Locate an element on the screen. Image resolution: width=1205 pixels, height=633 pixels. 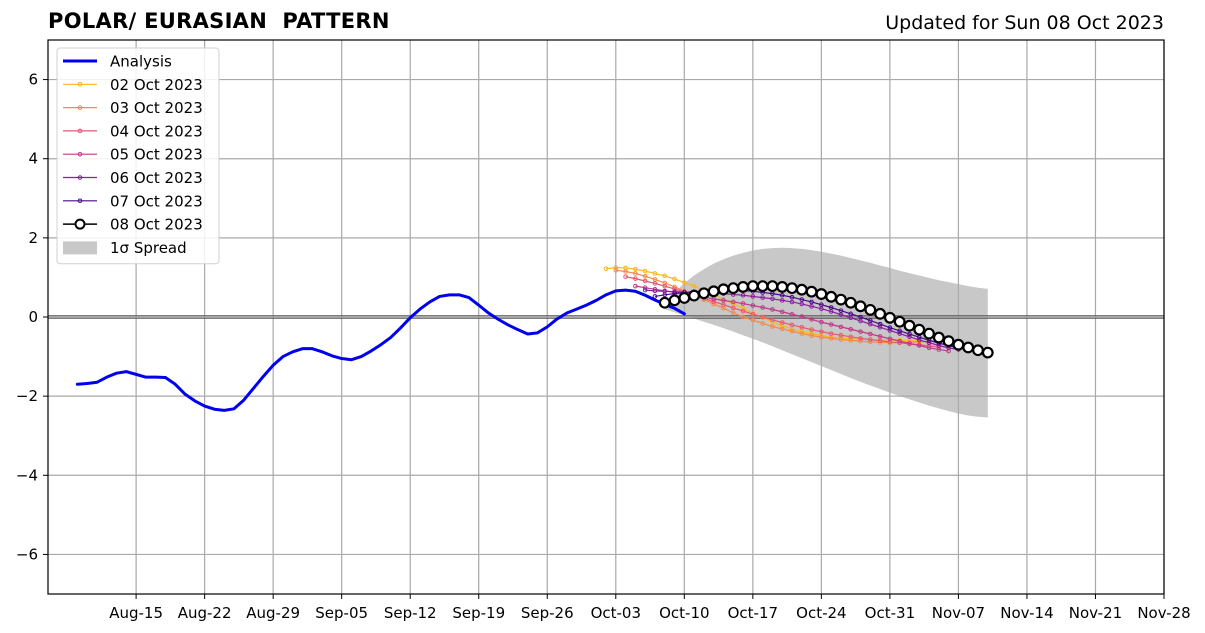
legend-item: 08 Oct 2023 is located at coordinates (133, 225).